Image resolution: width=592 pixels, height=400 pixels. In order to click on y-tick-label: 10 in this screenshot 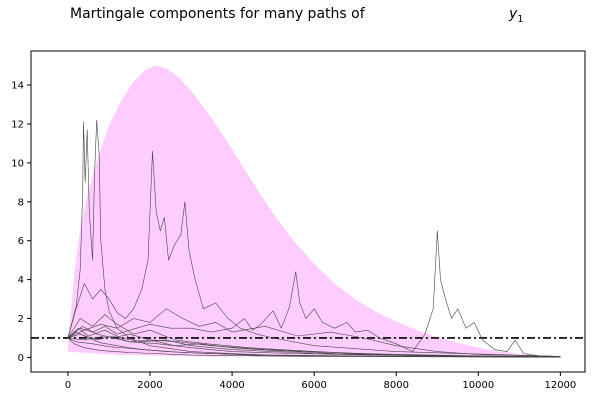, I will do `click(17, 163)`.